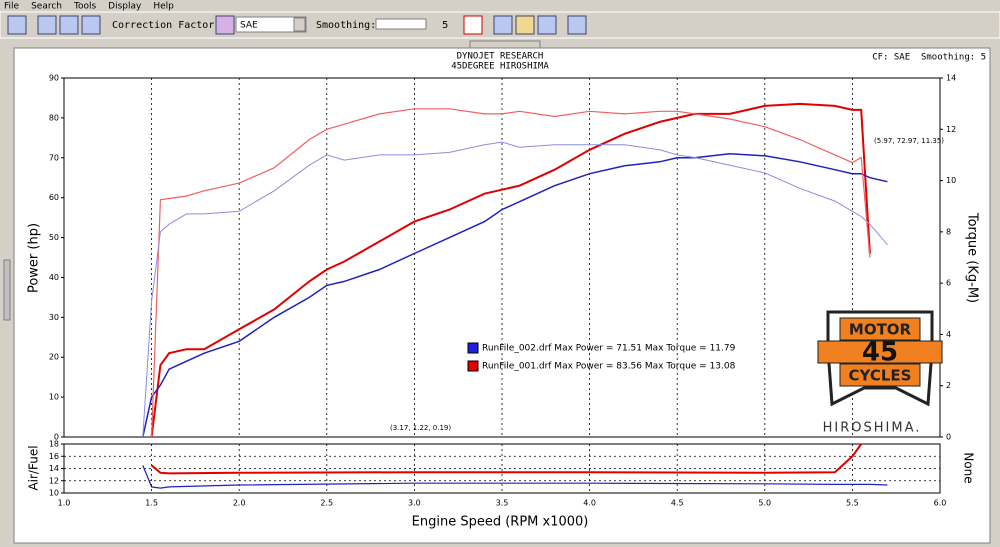  What do you see at coordinates (54, 237) in the screenshot?
I see `y-tick-label: 50` at bounding box center [54, 237].